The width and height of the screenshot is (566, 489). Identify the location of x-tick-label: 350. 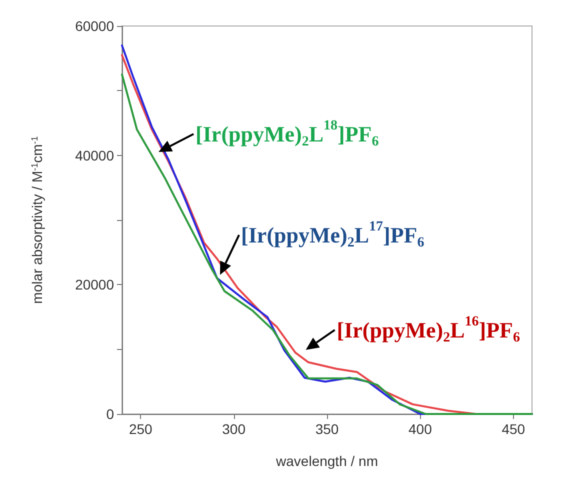
(327, 429).